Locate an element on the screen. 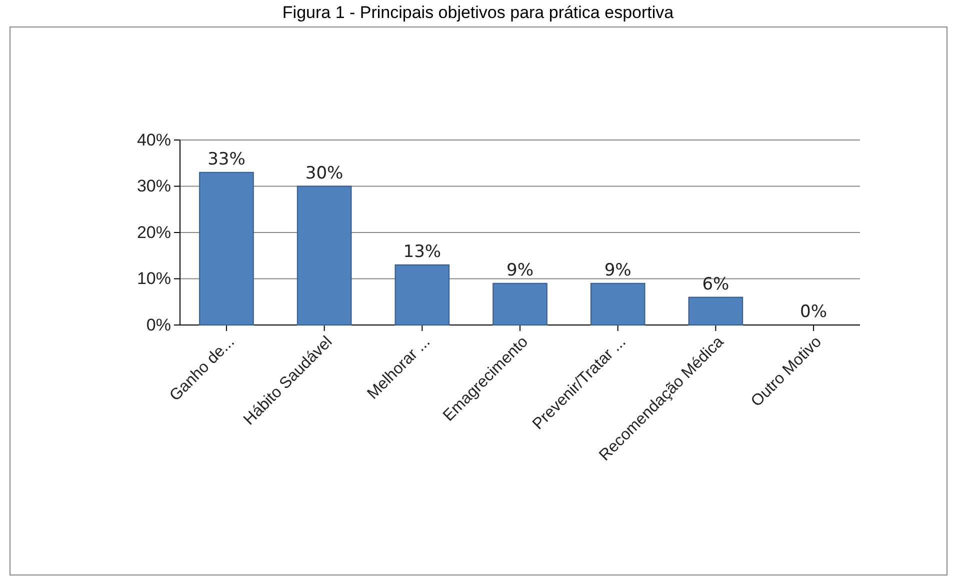 This screenshot has height=580, width=957. data-label: 13% is located at coordinates (422, 252).